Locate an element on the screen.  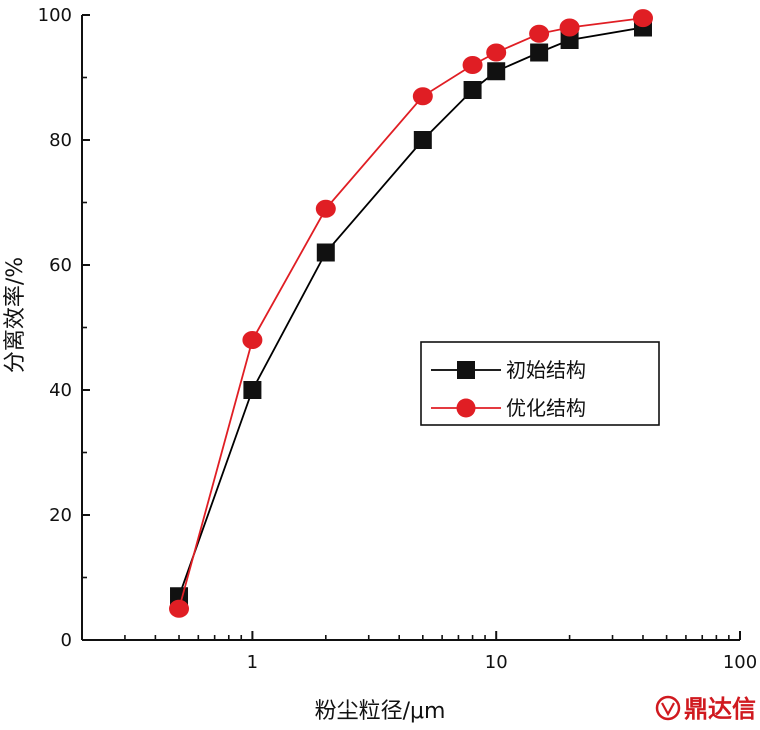
y-tick-label: 60 is located at coordinates (60, 265).